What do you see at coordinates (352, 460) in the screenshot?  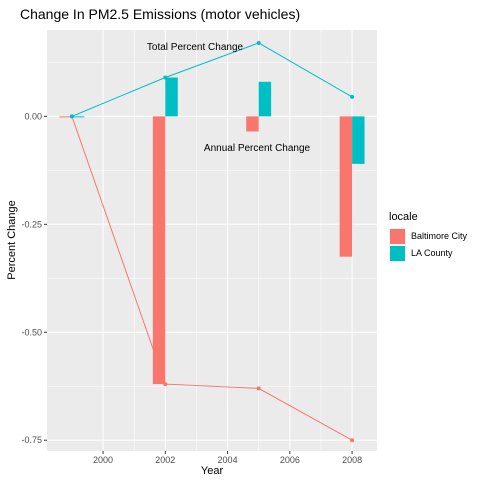 I see `x-tick-label: 2008` at bounding box center [352, 460].